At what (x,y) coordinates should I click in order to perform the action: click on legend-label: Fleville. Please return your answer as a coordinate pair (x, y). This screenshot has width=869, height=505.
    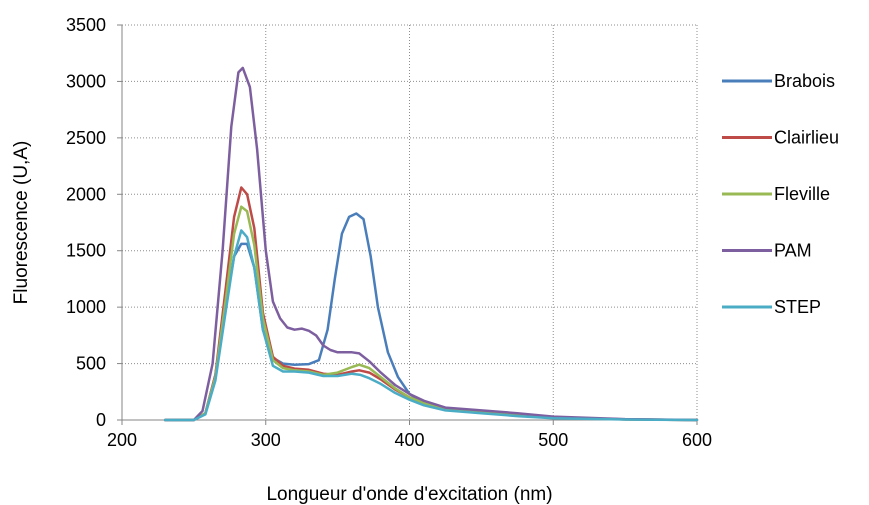
    Looking at the image, I should click on (802, 194).